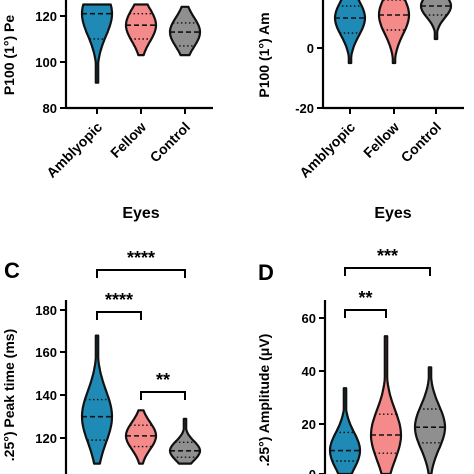 Image resolution: width=474 pixels, height=474 pixels. I want to click on y-tick-label: 140, so click(46, 395).